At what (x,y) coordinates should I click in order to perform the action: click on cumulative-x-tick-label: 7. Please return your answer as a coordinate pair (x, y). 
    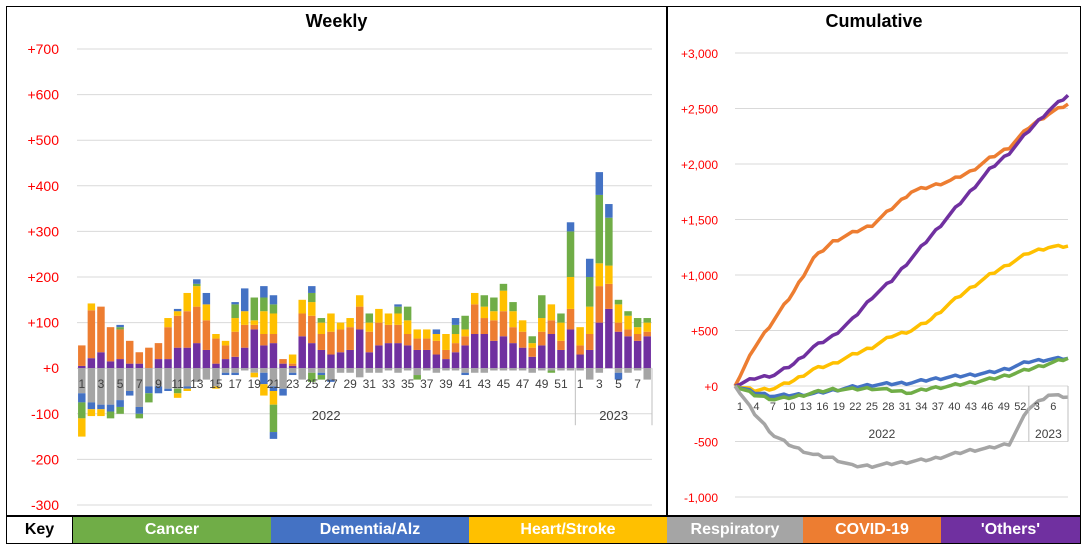
    Looking at the image, I should click on (773, 407).